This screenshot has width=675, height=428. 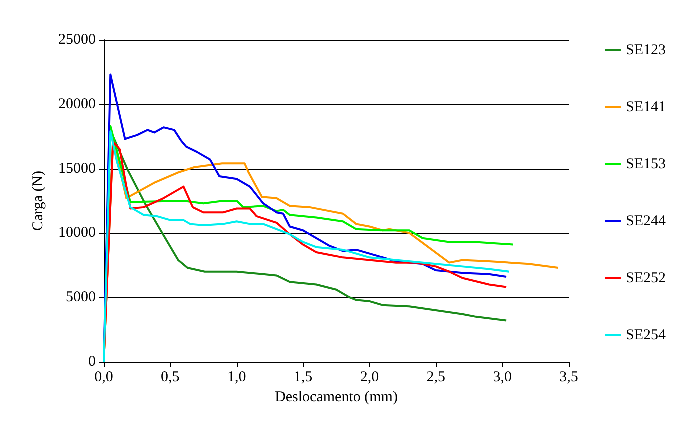 What do you see at coordinates (646, 164) in the screenshot?
I see `legend-label: SE153` at bounding box center [646, 164].